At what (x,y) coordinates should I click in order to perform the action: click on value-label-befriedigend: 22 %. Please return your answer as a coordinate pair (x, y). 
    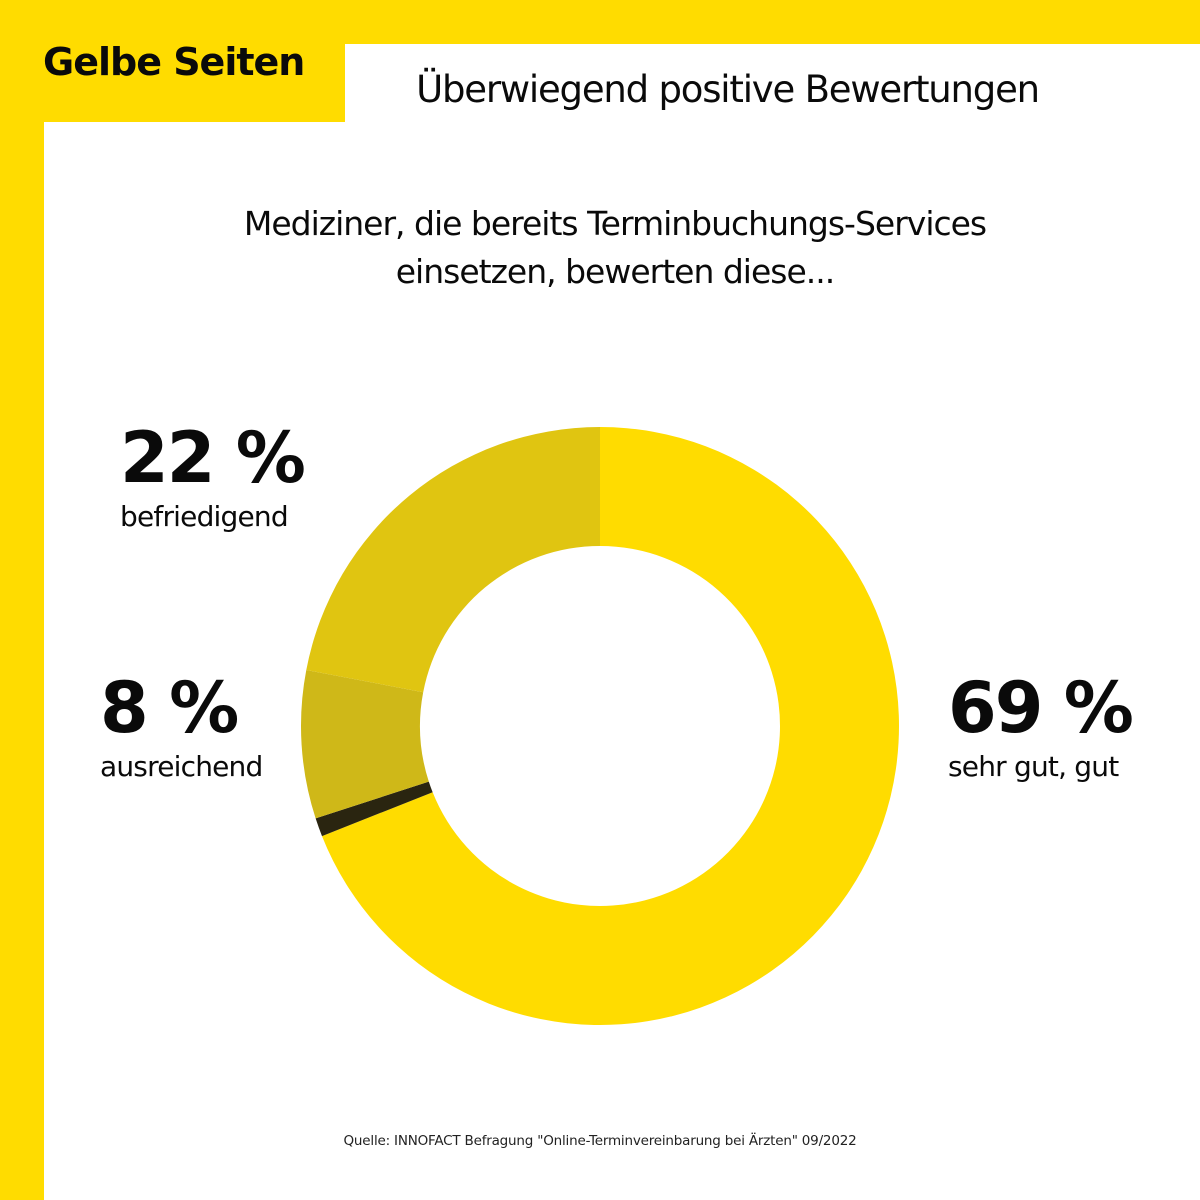
    Looking at the image, I should click on (213, 458).